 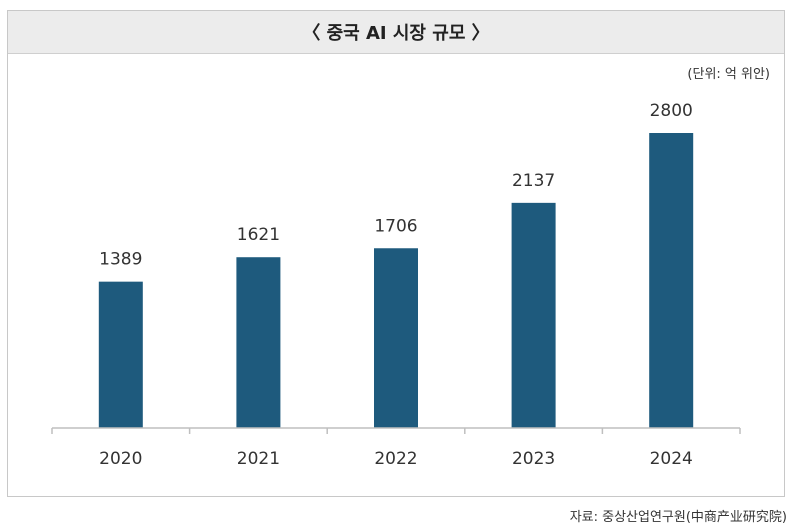 What do you see at coordinates (671, 459) in the screenshot?
I see `x-tick-label-2024: 2024` at bounding box center [671, 459].